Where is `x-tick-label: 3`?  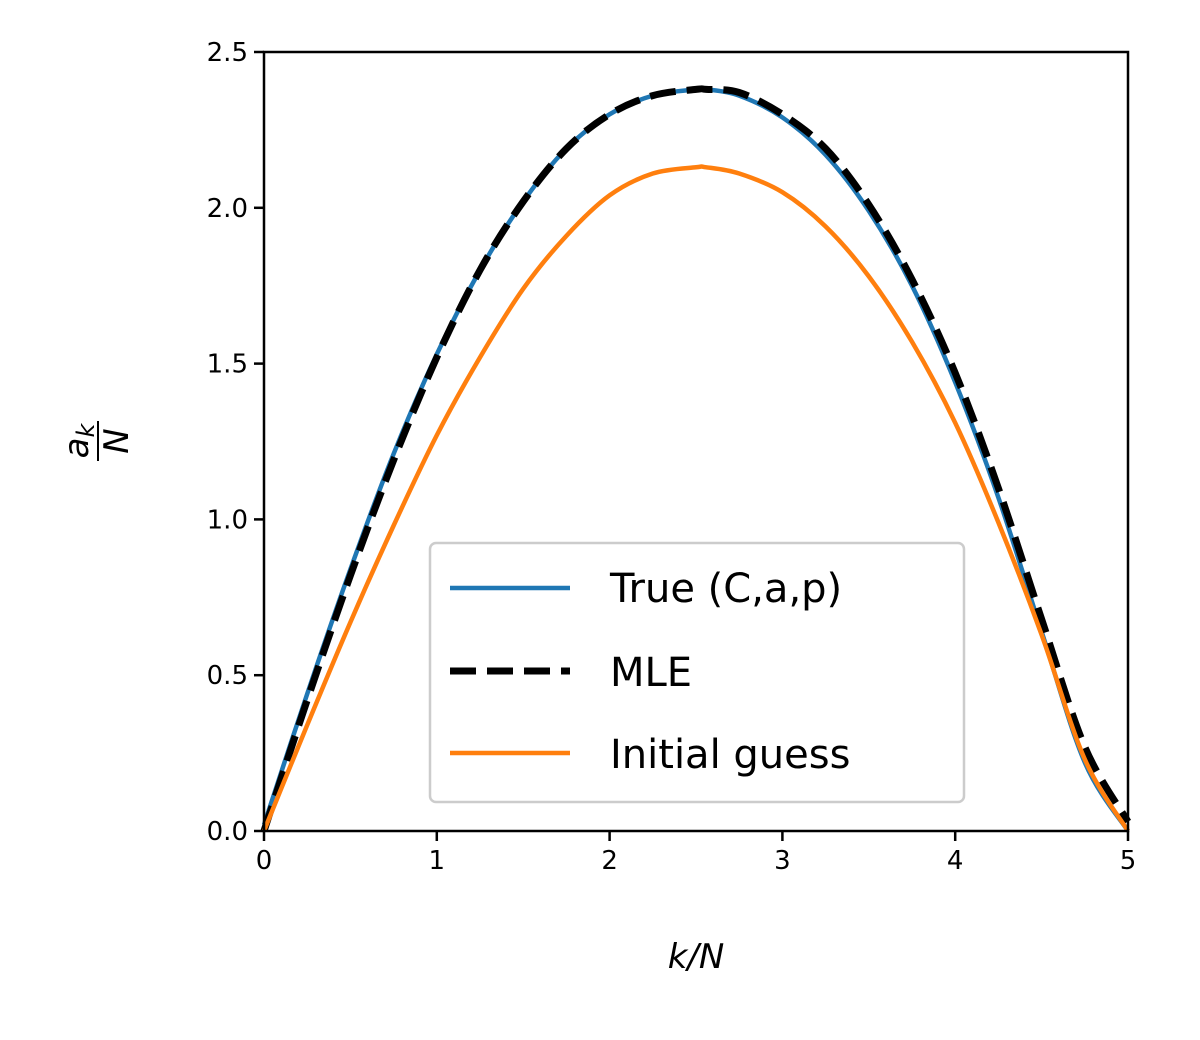 x-tick-label: 3 is located at coordinates (782, 861).